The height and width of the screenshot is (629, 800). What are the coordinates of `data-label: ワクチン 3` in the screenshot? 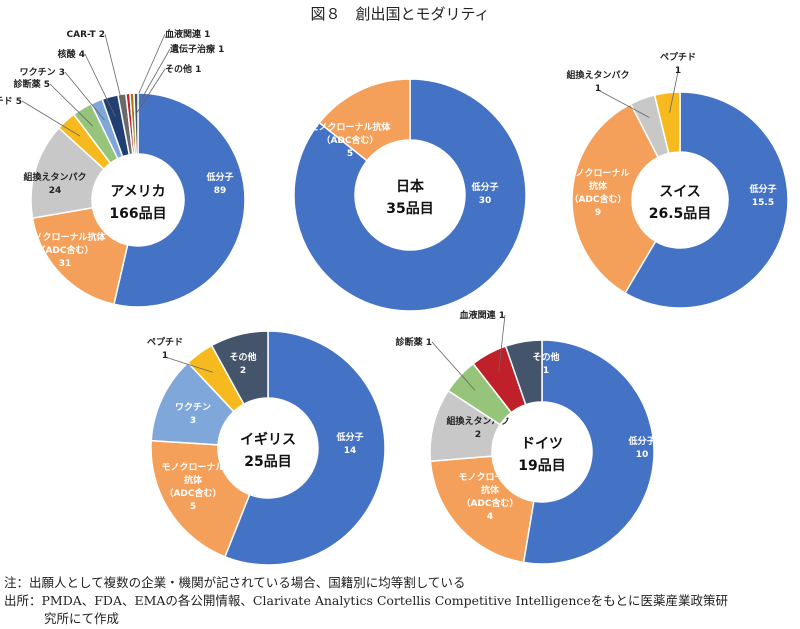 It's located at (42, 72).